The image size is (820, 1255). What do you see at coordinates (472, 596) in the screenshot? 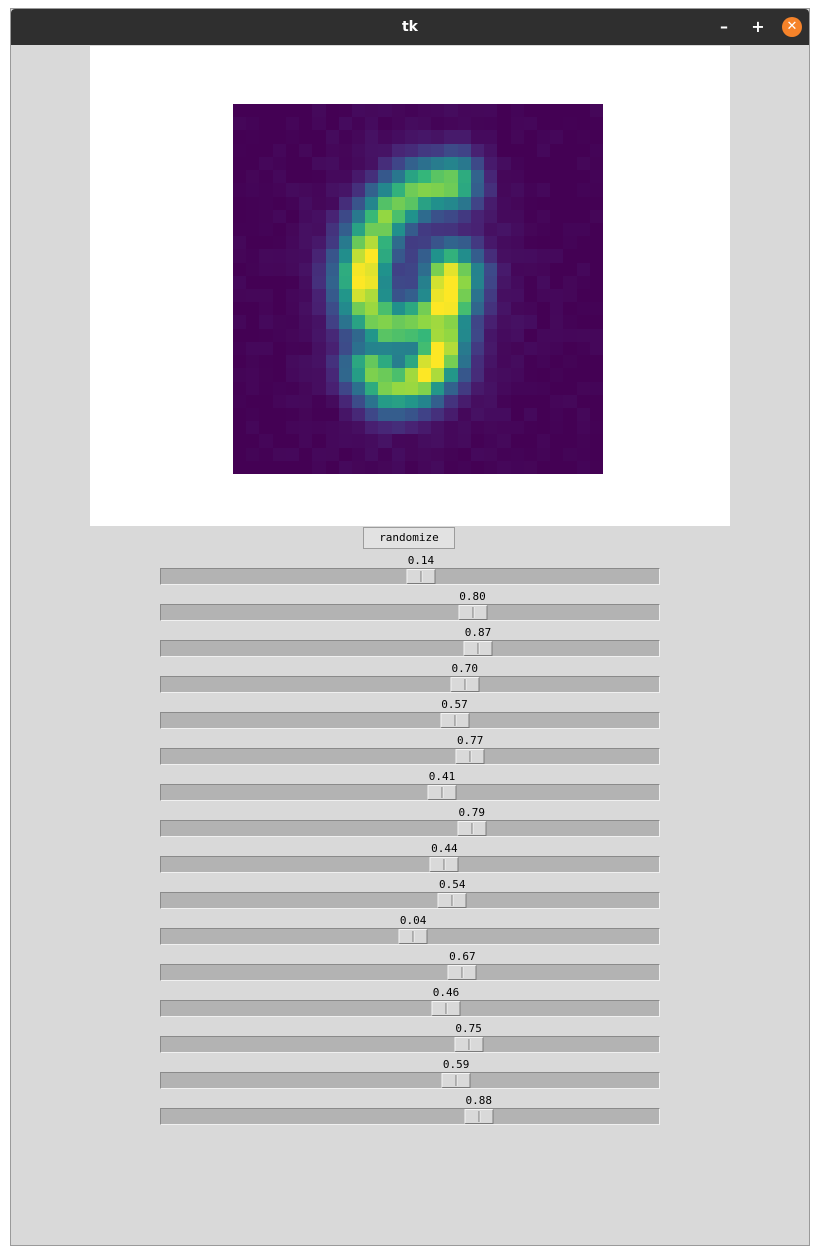
I see `slider-value-label: 0.80` at bounding box center [472, 596].